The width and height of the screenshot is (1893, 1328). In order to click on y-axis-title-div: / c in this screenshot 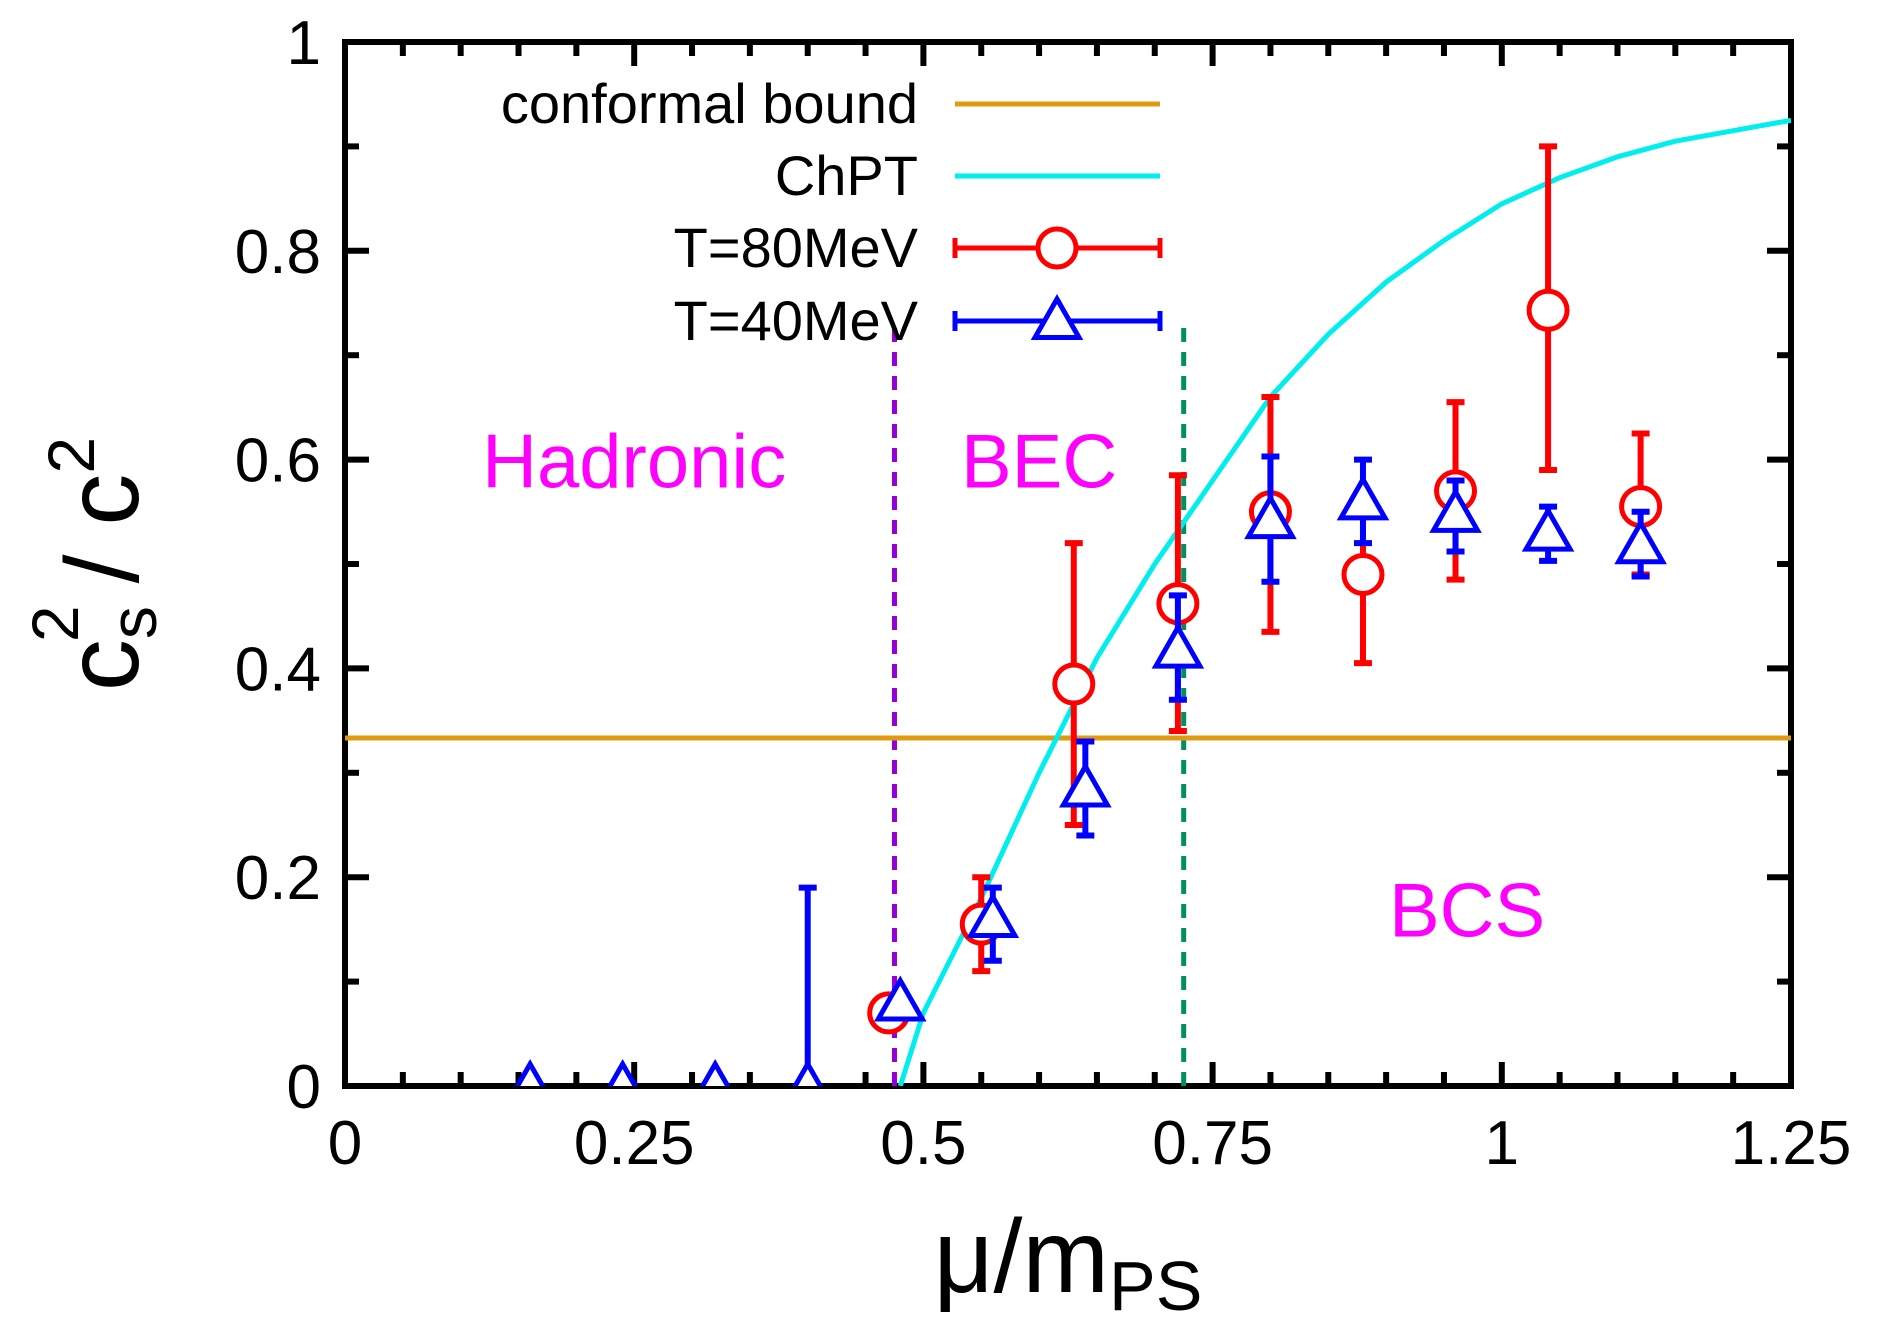, I will do `click(103, 529)`.